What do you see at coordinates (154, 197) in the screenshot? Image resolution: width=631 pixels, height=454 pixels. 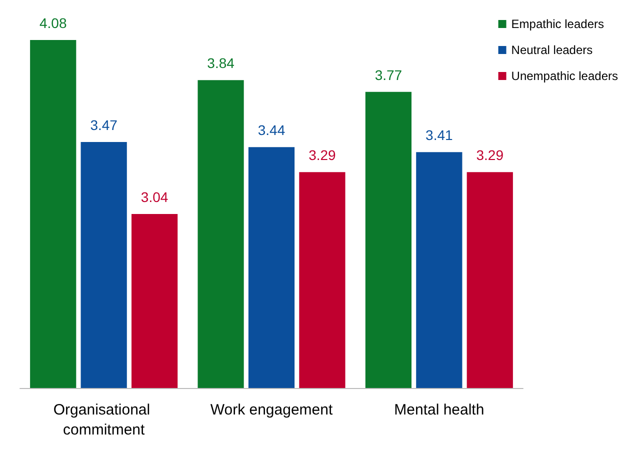 I see `data-label: 3.04` at bounding box center [154, 197].